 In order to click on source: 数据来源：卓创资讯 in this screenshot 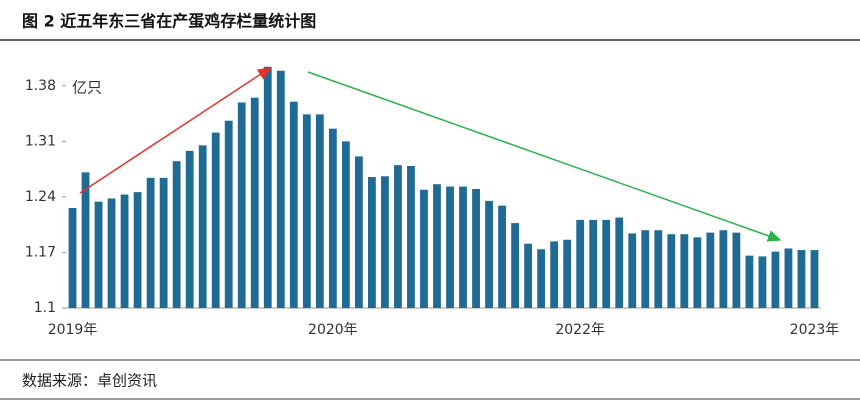, I will do `click(89, 381)`.